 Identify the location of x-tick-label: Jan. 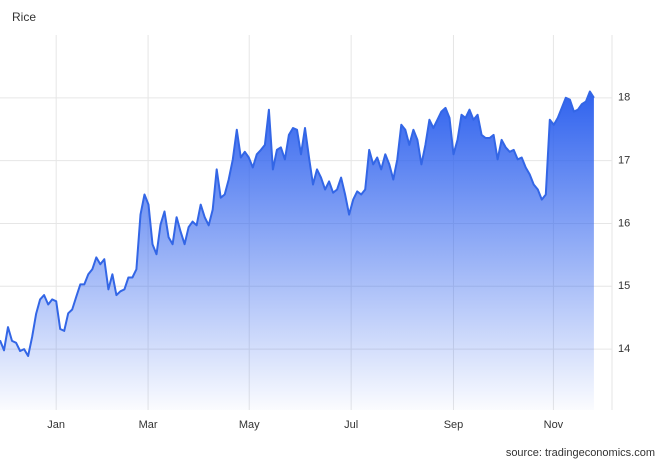
(56, 425).